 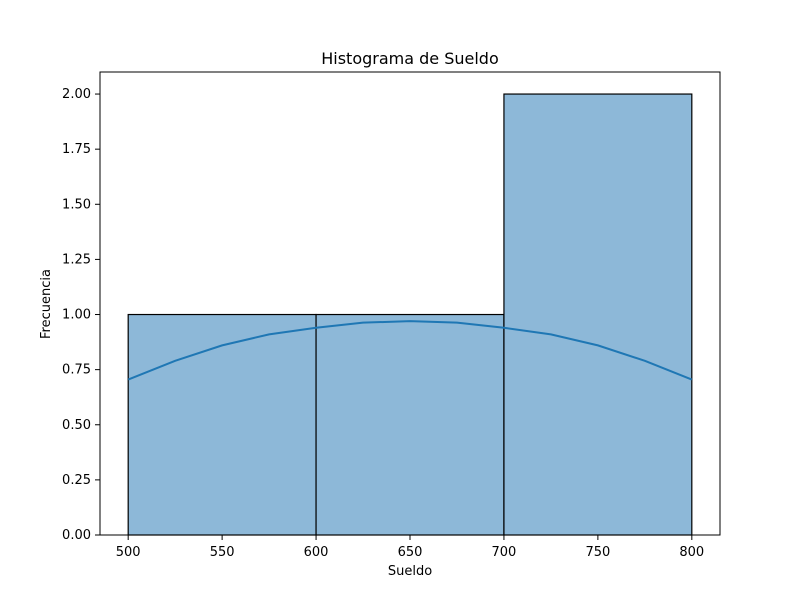 I want to click on x-tick-label-750: 750, so click(x=597, y=552).